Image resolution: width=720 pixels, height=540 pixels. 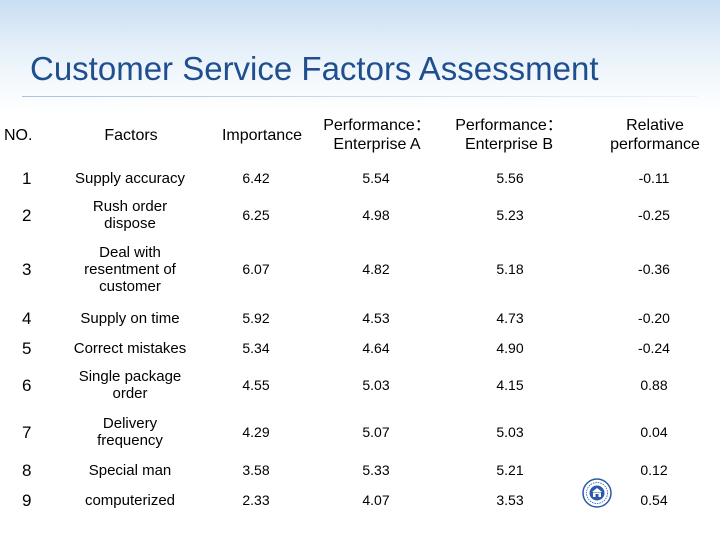 I want to click on factor-line: Supply accuracy, so click(x=130, y=178).